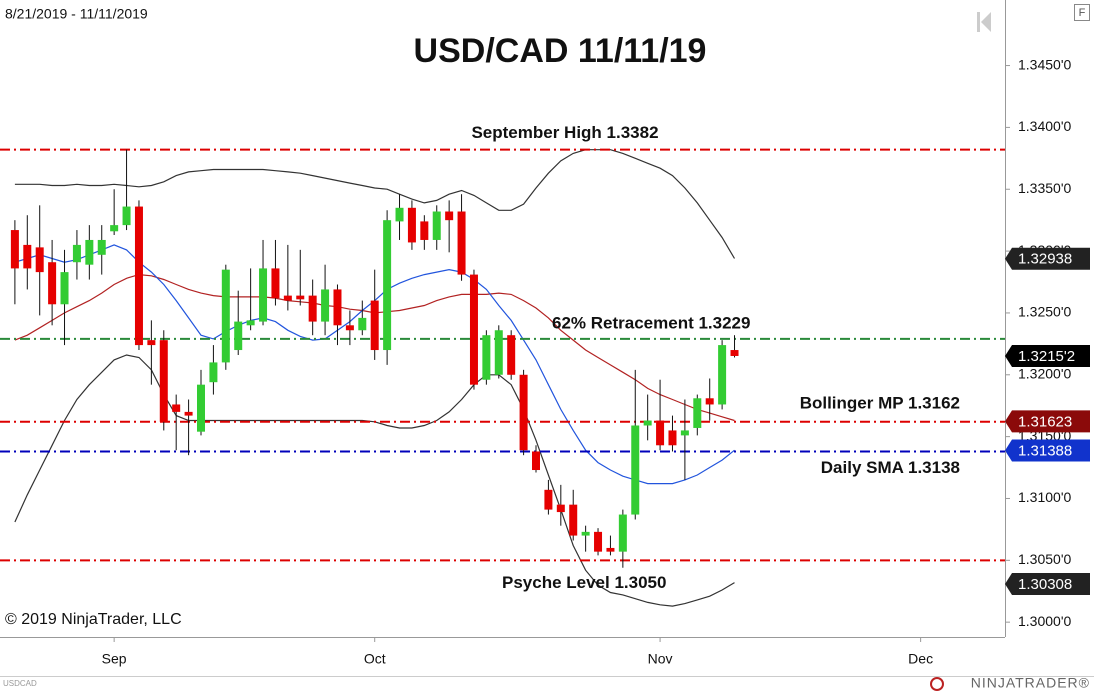 This screenshot has height=692, width=1094. Describe the element at coordinates (1044, 621) in the screenshot. I see `y-tick-label: 1.3000'0` at that location.